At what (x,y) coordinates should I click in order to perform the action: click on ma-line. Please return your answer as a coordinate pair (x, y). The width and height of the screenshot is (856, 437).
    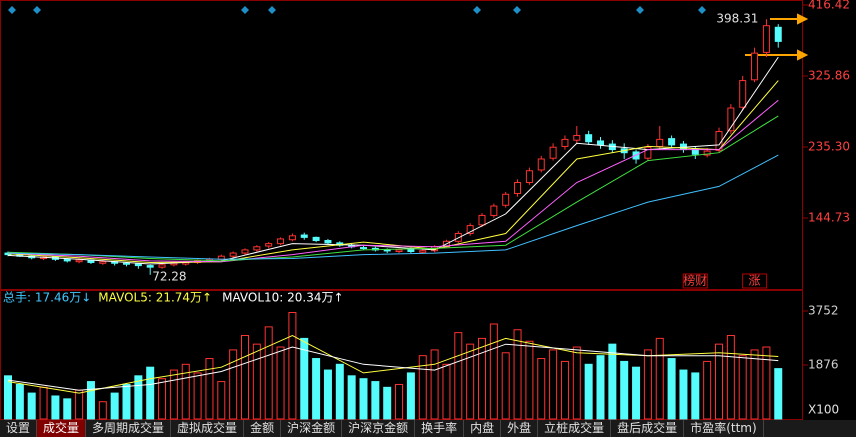
    Looking at the image, I should click on (393, 367).